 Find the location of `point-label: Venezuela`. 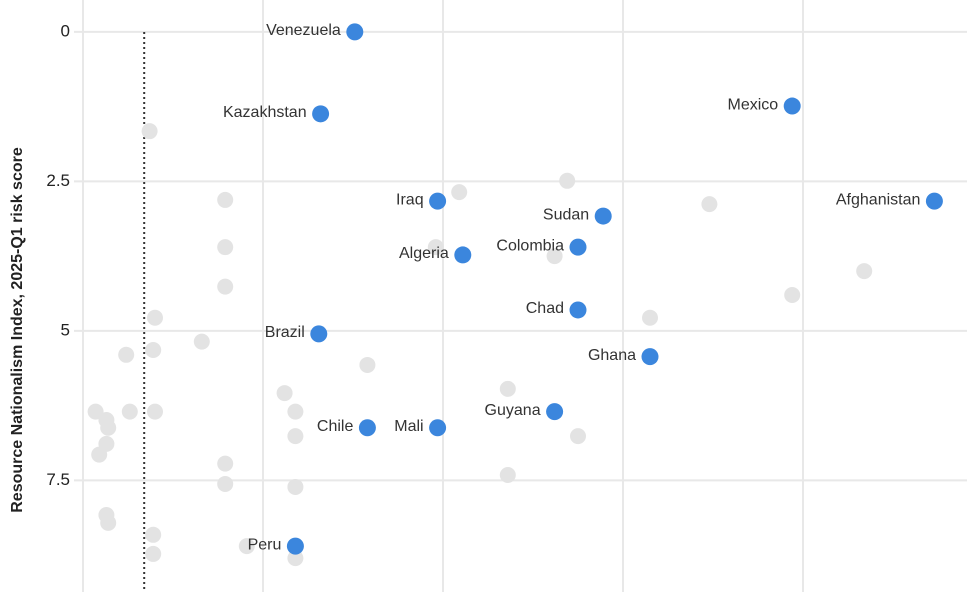

point-label: Venezuela is located at coordinates (303, 30).